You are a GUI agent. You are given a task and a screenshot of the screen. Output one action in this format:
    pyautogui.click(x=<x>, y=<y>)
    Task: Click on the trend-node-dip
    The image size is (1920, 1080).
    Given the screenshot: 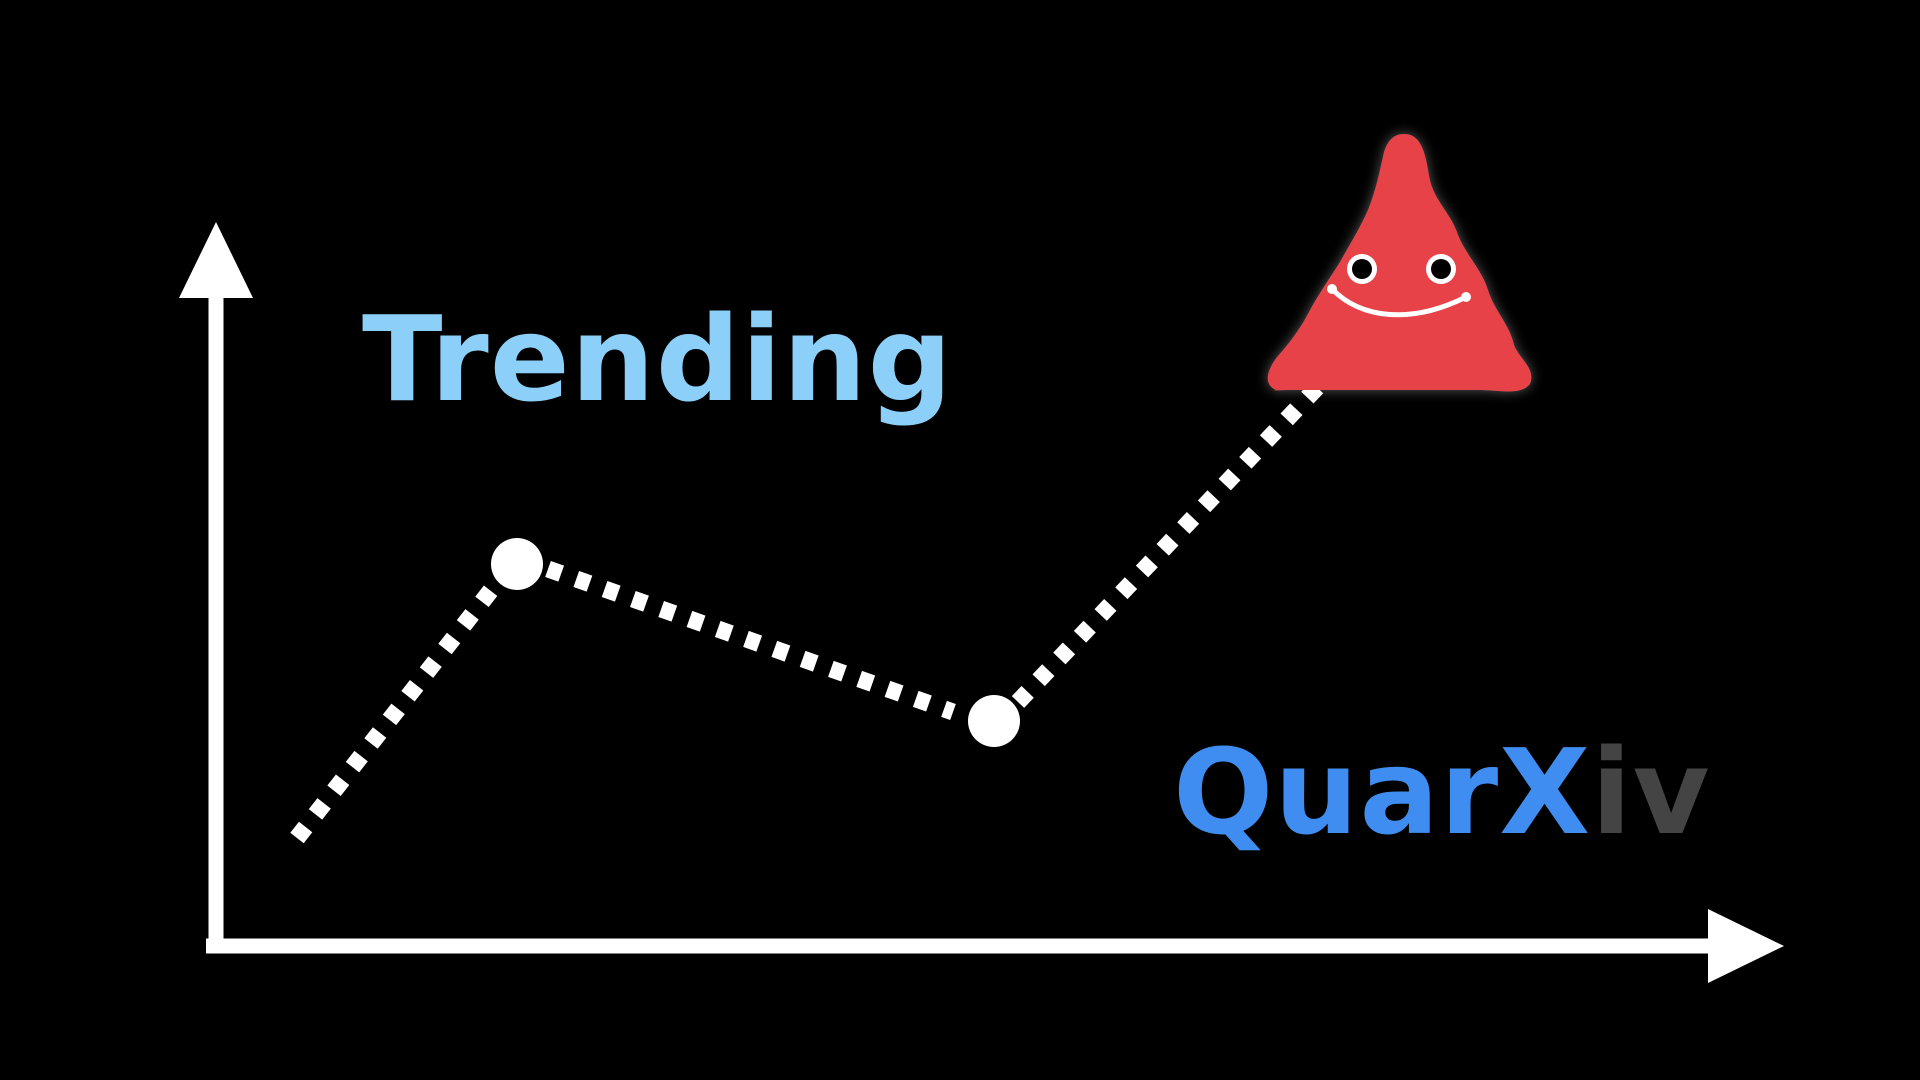 What is the action you would take?
    pyautogui.click(x=994, y=721)
    